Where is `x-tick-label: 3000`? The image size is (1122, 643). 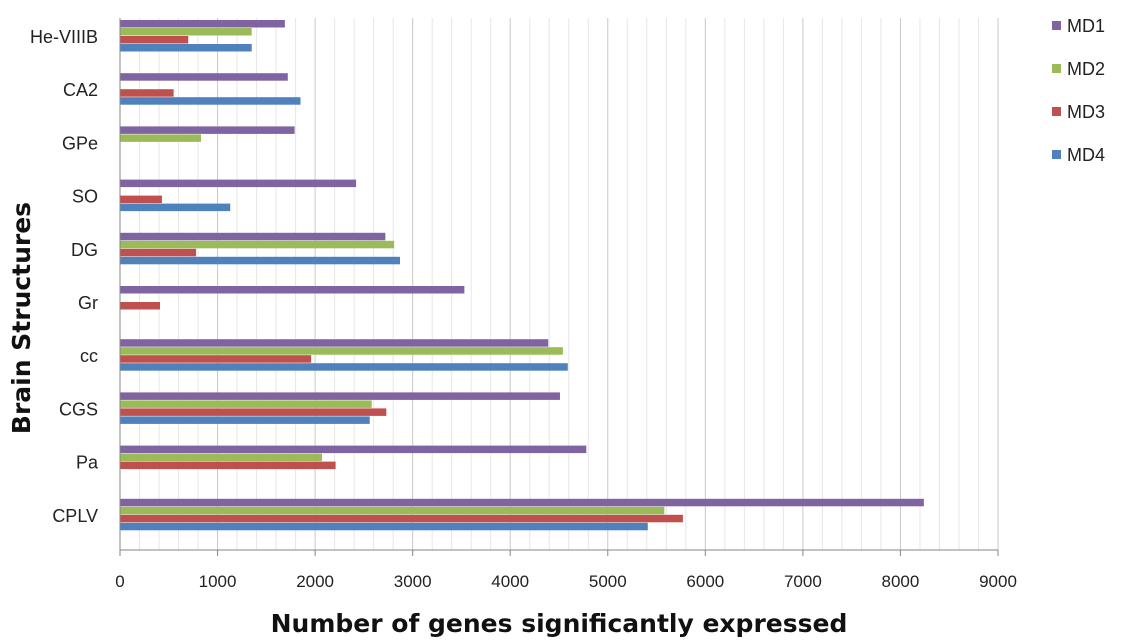 x-tick-label: 3000 is located at coordinates (413, 581).